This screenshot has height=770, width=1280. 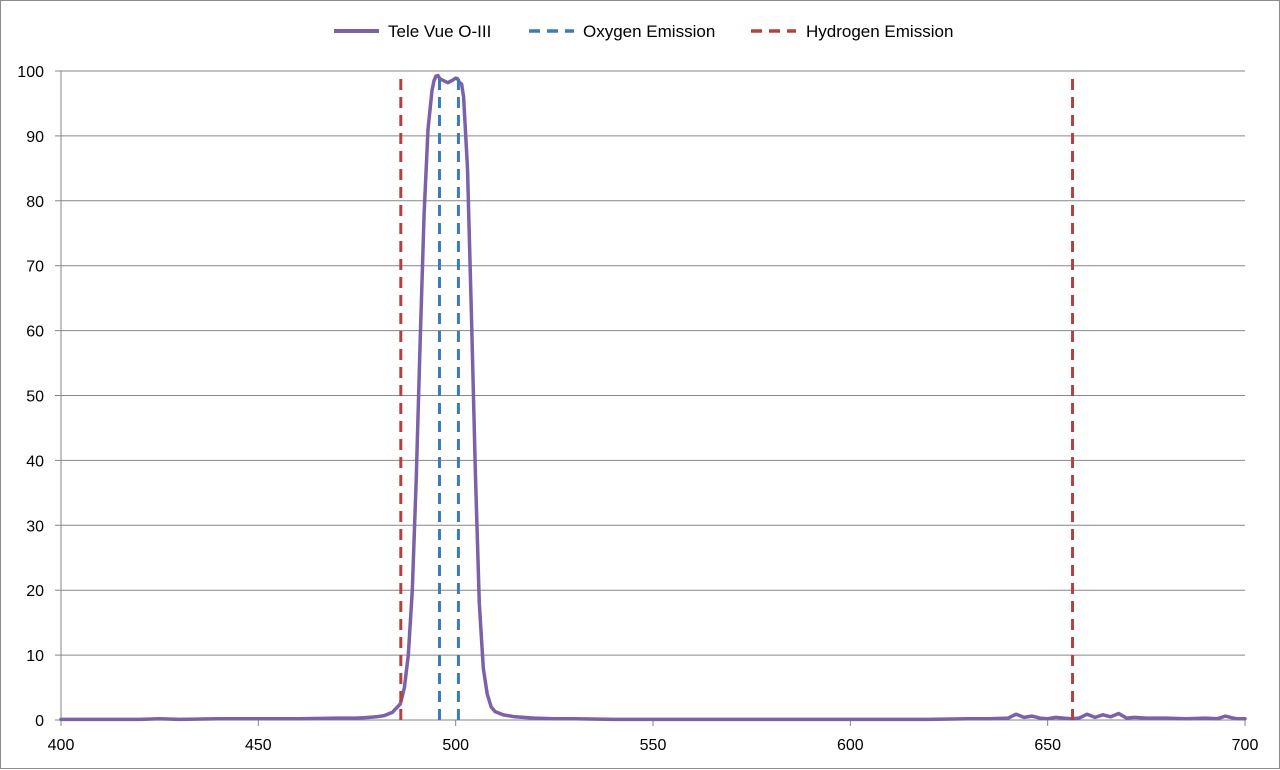 I want to click on x-tick-label: 700, so click(x=1245, y=745).